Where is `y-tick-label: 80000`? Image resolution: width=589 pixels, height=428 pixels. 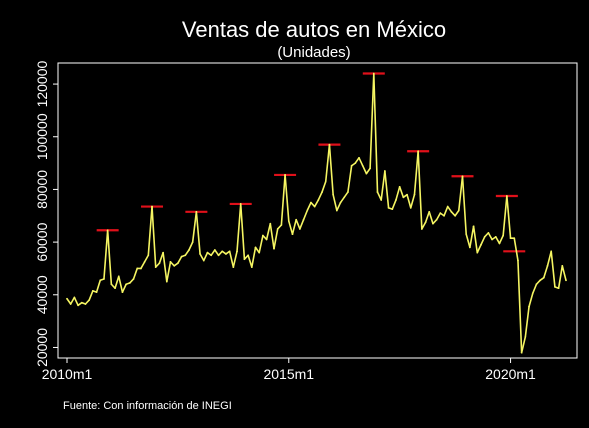
y-tick-label: 80000 is located at coordinates (42, 189).